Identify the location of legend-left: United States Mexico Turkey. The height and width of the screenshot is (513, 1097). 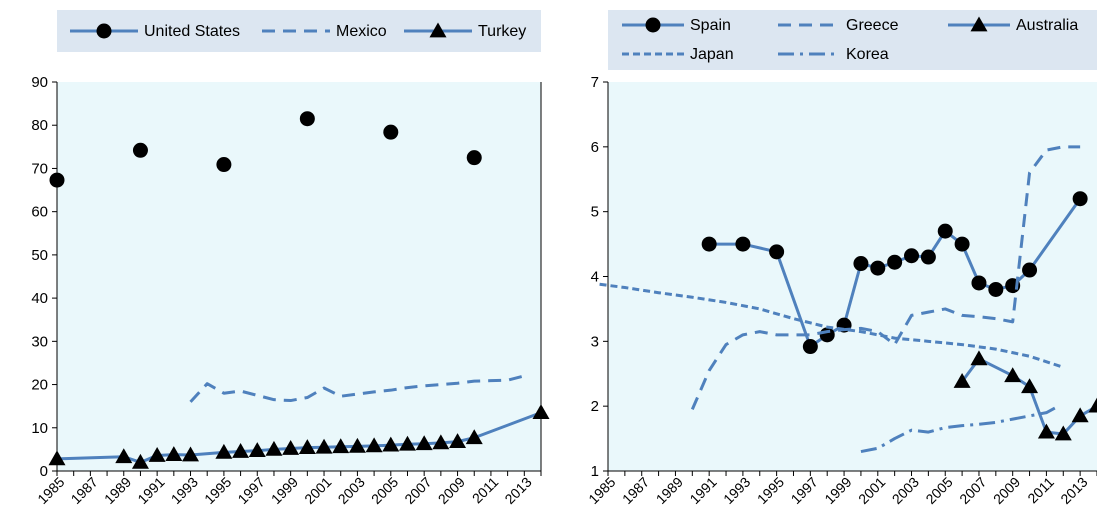
(298, 31).